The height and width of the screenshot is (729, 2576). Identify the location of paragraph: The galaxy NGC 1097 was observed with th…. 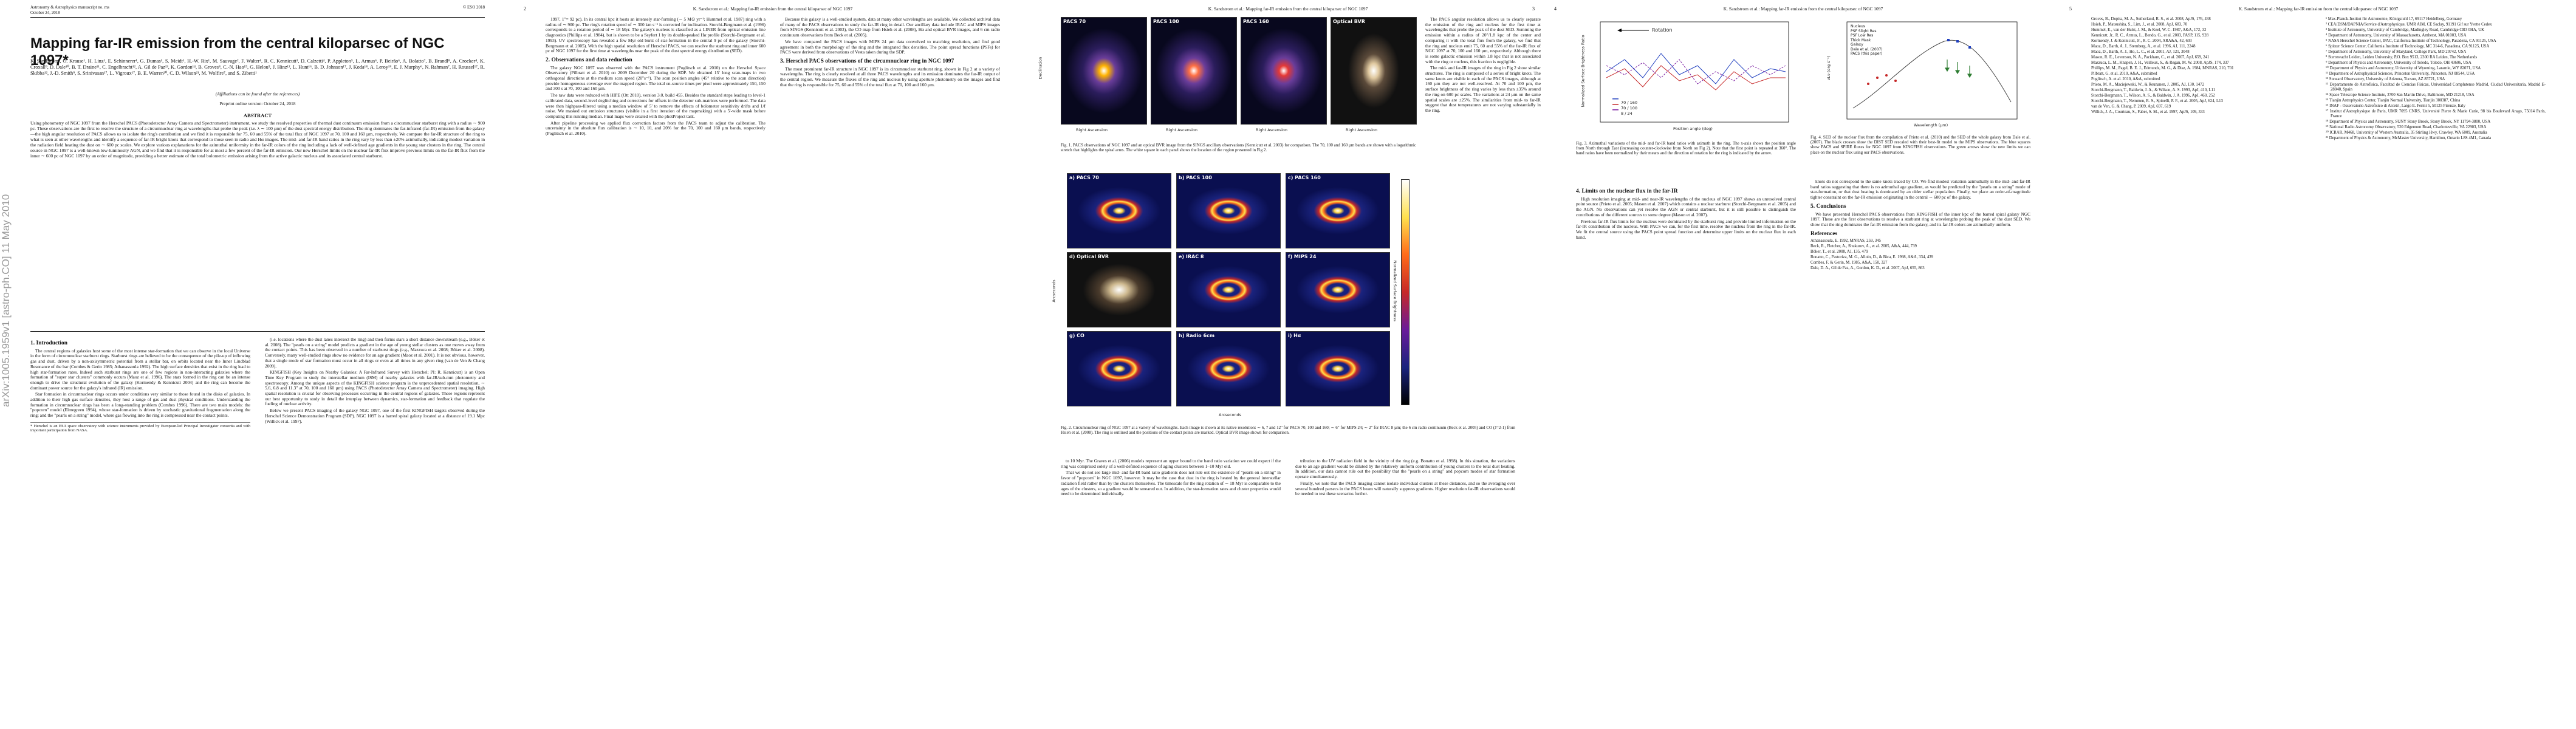
(656, 78).